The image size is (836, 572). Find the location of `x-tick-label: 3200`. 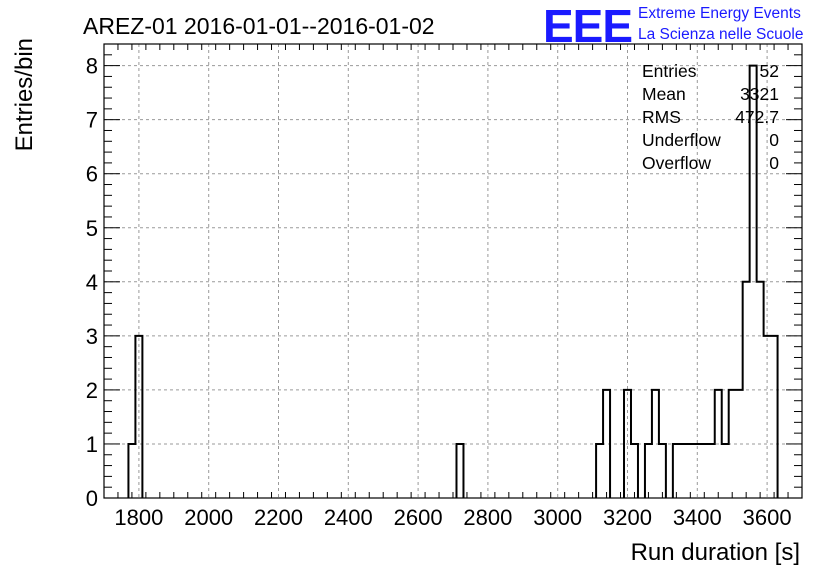

x-tick-label: 3200 is located at coordinates (627, 517).